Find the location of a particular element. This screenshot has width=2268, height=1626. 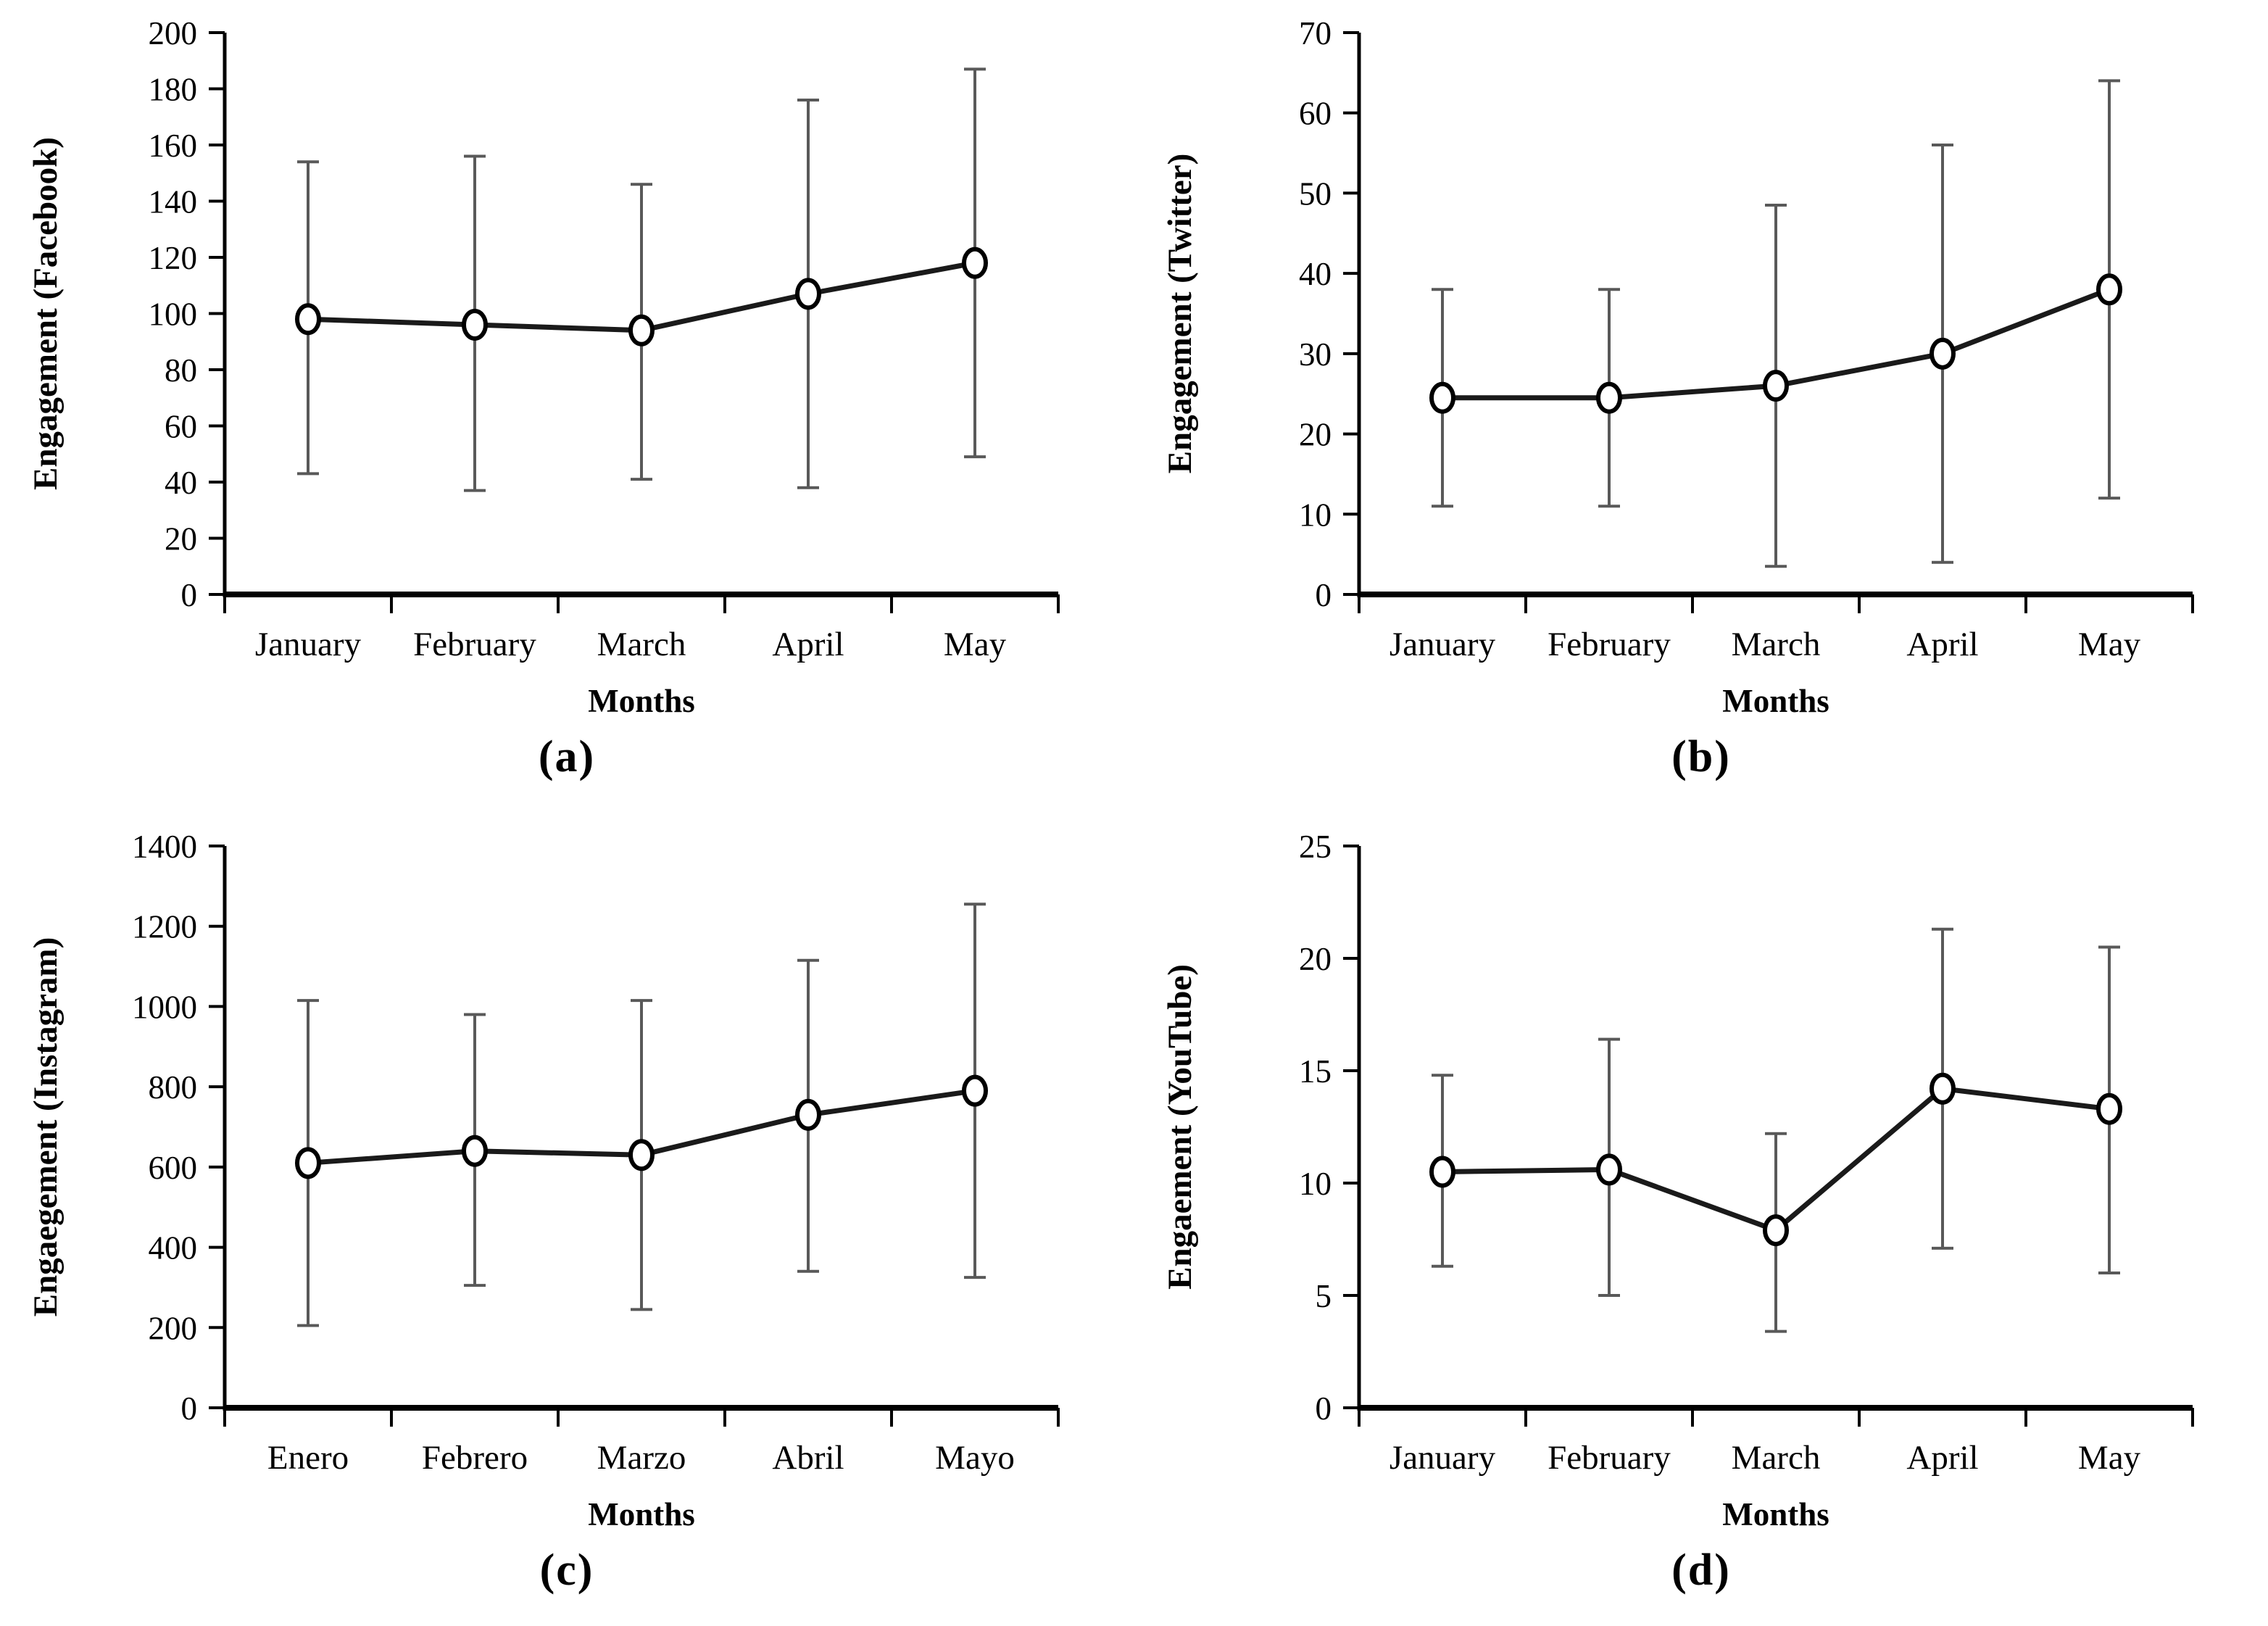

y-tick-label: 1000 is located at coordinates (164, 1007).